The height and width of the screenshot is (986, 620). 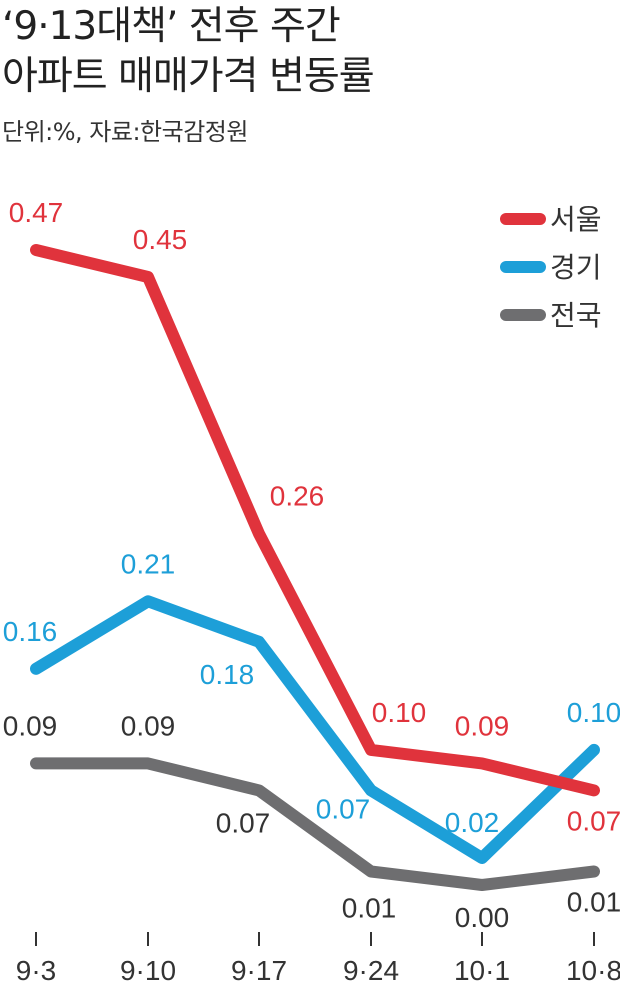 What do you see at coordinates (243, 822) in the screenshot?
I see `data-label-national: 0.07` at bounding box center [243, 822].